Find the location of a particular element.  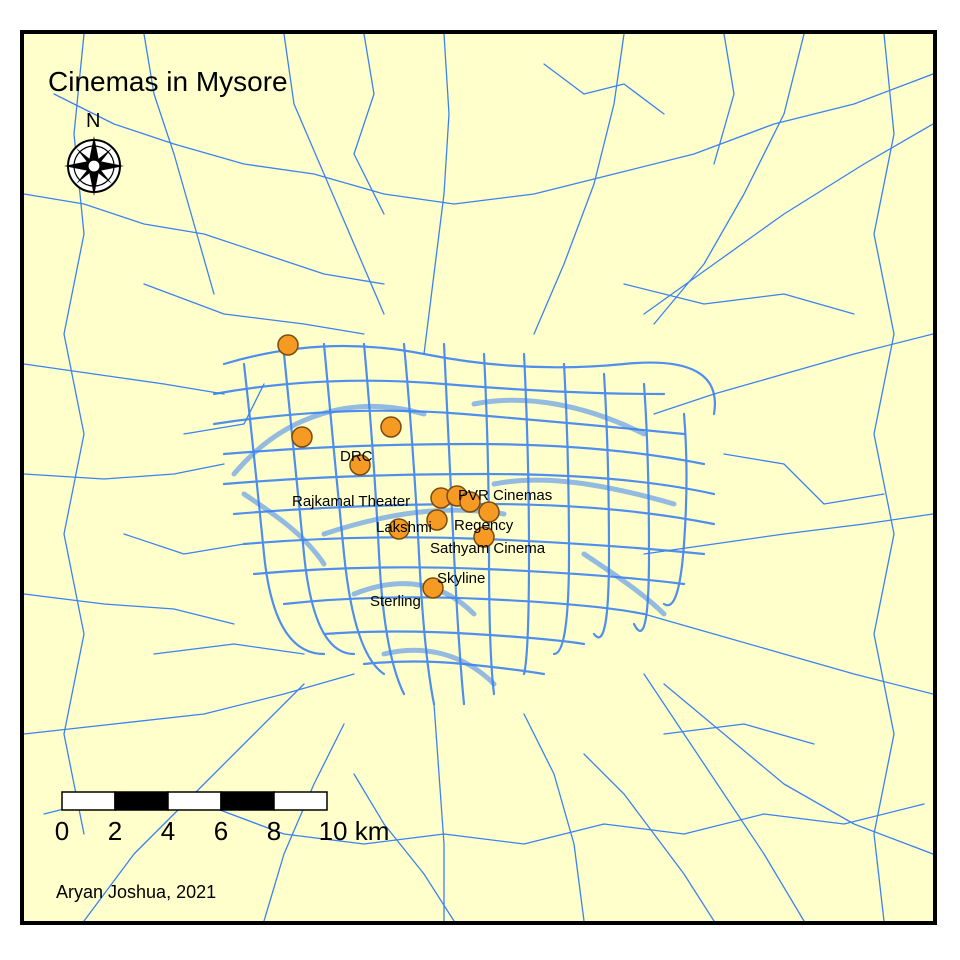

cinema-markers is located at coordinates (388, 466).